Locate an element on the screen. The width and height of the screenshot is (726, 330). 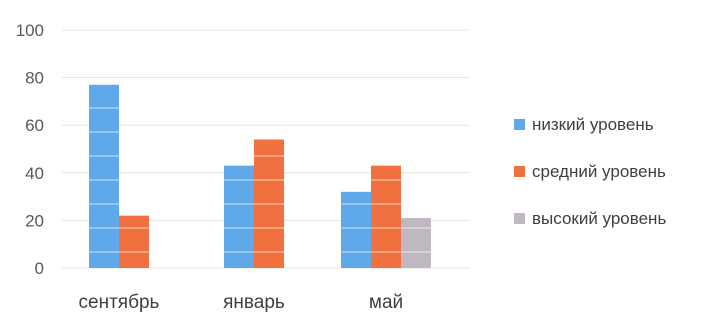
x-category-label: сентябрь is located at coordinates (119, 302).